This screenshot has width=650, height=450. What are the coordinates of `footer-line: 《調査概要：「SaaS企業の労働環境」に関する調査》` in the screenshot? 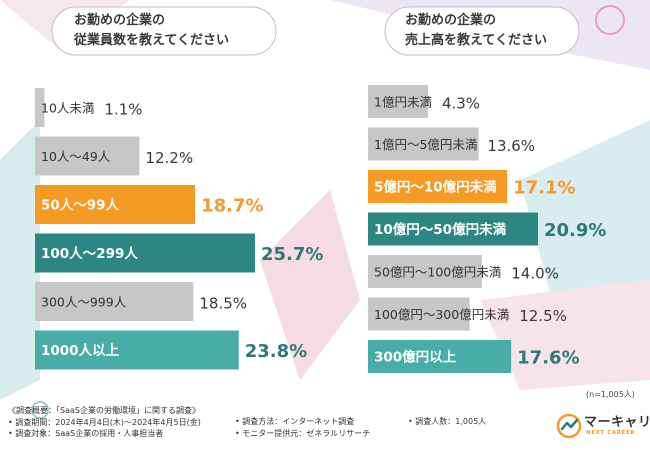 It's located at (104, 410).